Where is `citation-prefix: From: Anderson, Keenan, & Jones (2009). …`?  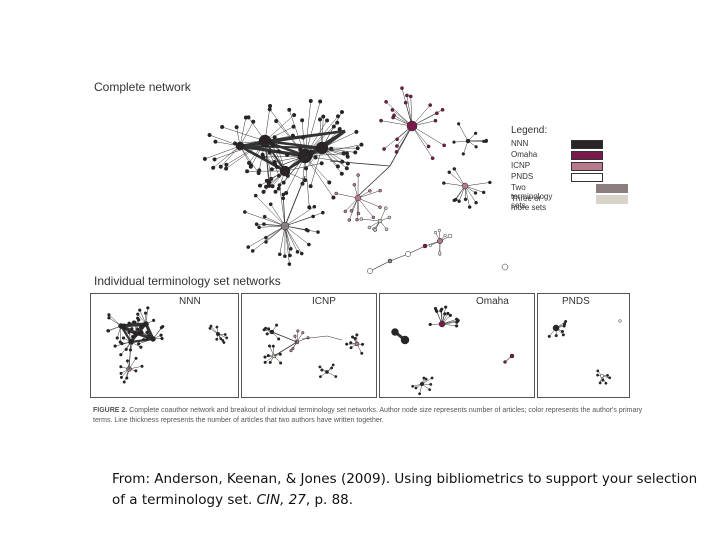 citation-prefix: From: Anderson, Keenan, & Jones (2009). … is located at coordinates (405, 489).